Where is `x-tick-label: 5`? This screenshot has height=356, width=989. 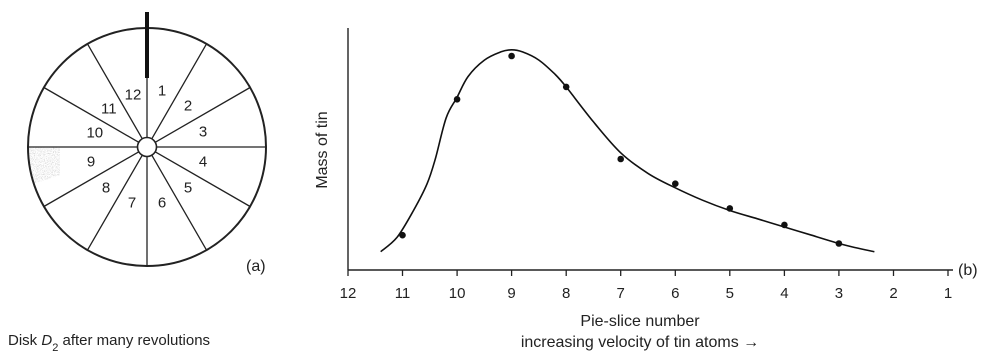
x-tick-label: 5 is located at coordinates (730, 293).